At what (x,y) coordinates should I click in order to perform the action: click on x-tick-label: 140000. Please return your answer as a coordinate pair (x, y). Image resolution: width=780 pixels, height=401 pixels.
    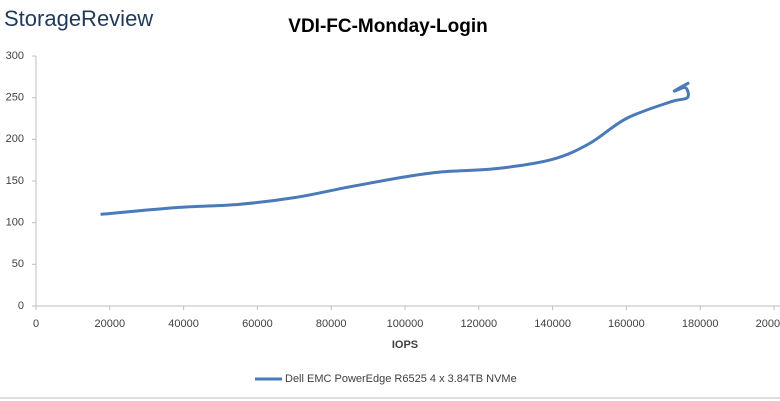
    Looking at the image, I should click on (552, 324).